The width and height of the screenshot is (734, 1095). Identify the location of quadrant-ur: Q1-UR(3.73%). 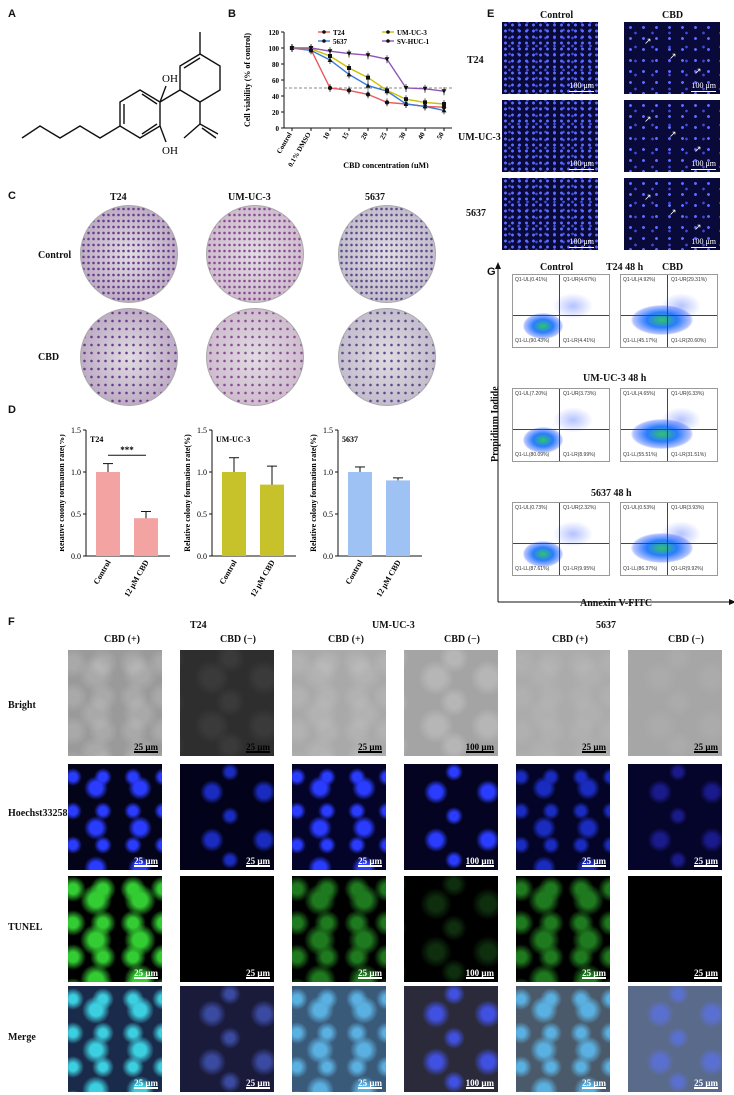
(580, 394).